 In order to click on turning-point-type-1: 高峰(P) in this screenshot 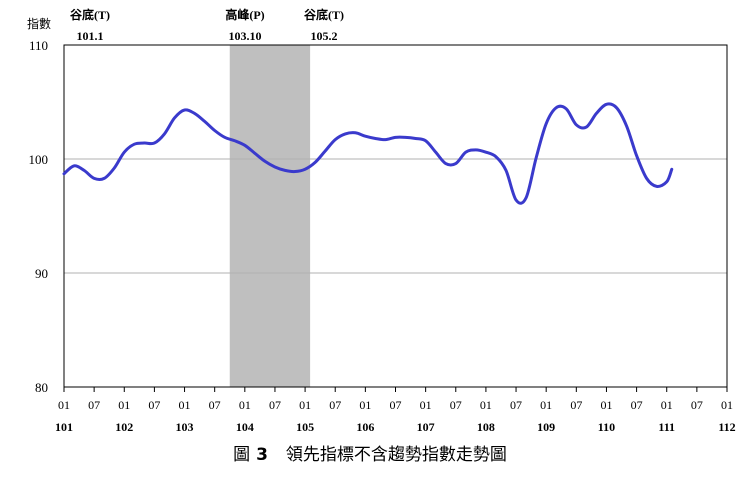, I will do `click(244, 14)`.